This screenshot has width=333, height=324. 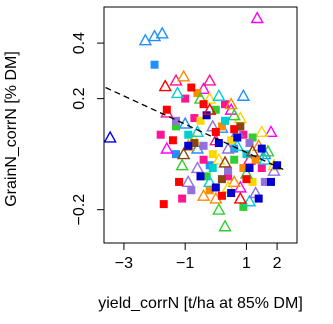 What do you see at coordinates (277, 263) in the screenshot?
I see `x-tick-label: 2` at bounding box center [277, 263].